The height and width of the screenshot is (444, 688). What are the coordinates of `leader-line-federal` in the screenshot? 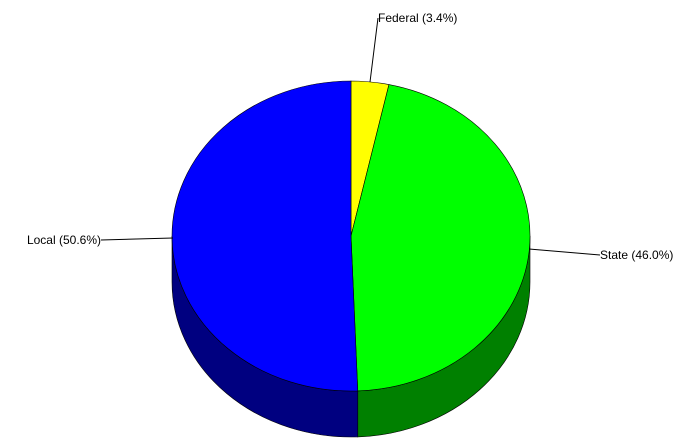 It's located at (374, 50).